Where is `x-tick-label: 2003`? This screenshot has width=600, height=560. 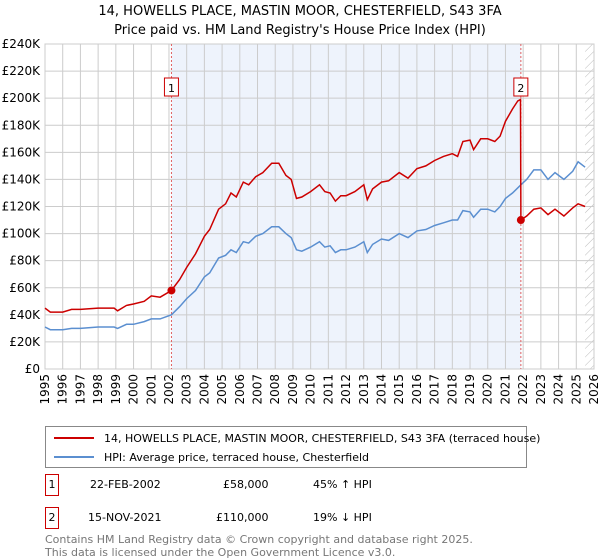
x-tick-label: 2003 is located at coordinates (187, 389).